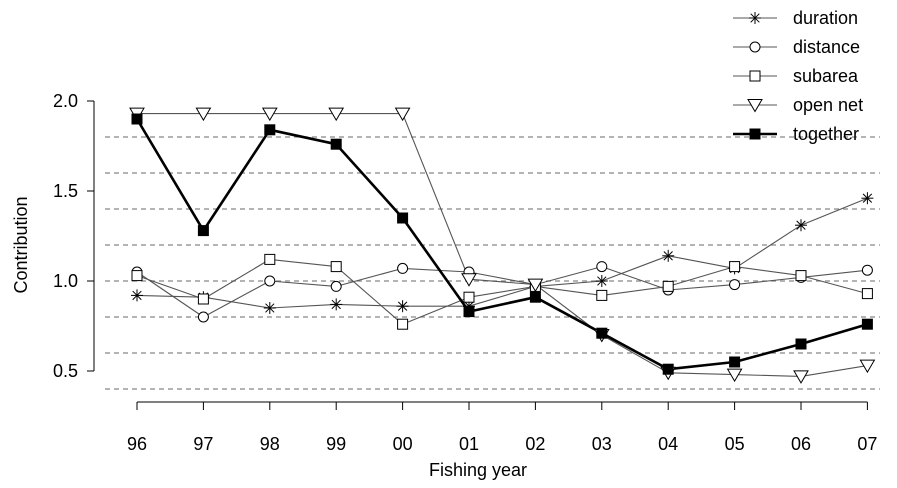  I want to click on x-axis-label: Fishing year, so click(478, 470).